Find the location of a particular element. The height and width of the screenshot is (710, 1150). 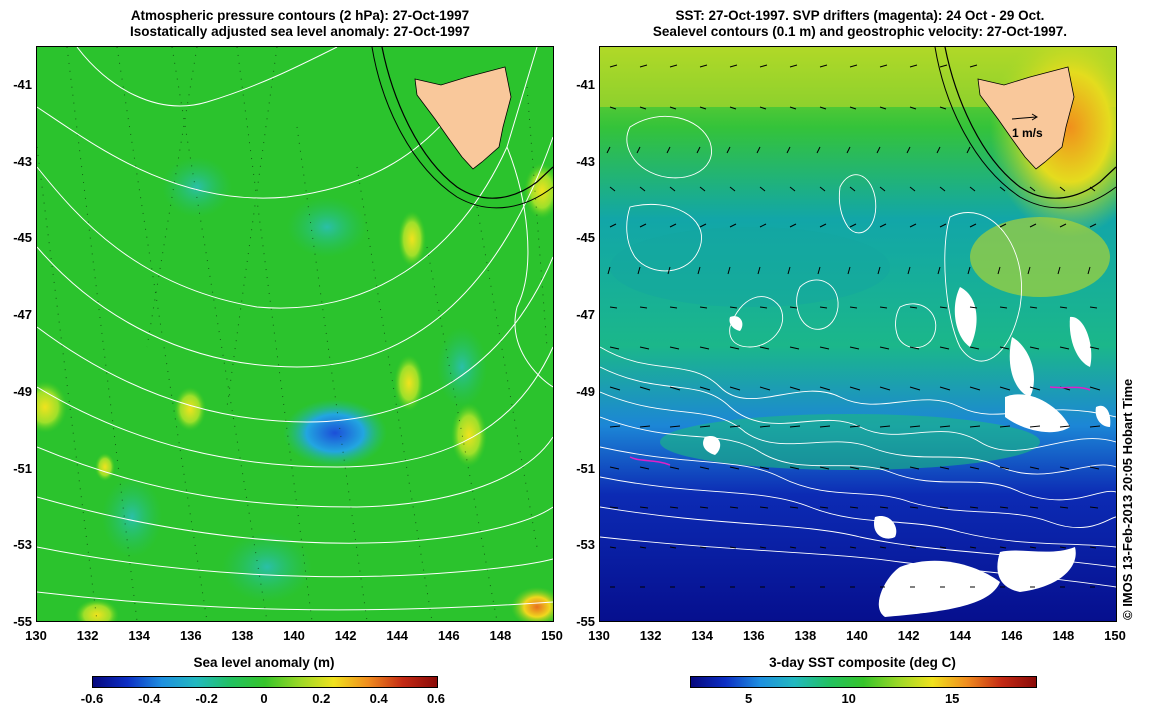

colorbar-tick-label: -0.4 is located at coordinates (149, 698).